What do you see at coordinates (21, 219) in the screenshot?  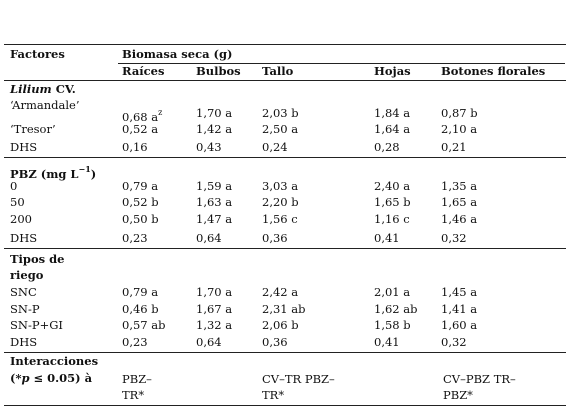 I see `row-label: 200` at bounding box center [21, 219].